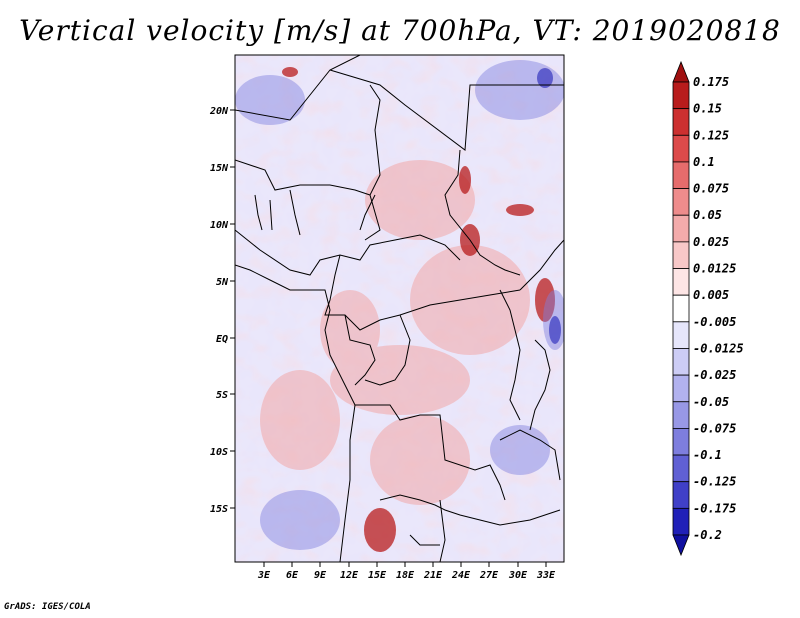 This screenshot has width=800, height=618. I want to click on colorbar-label: -0.1, so click(707, 455).